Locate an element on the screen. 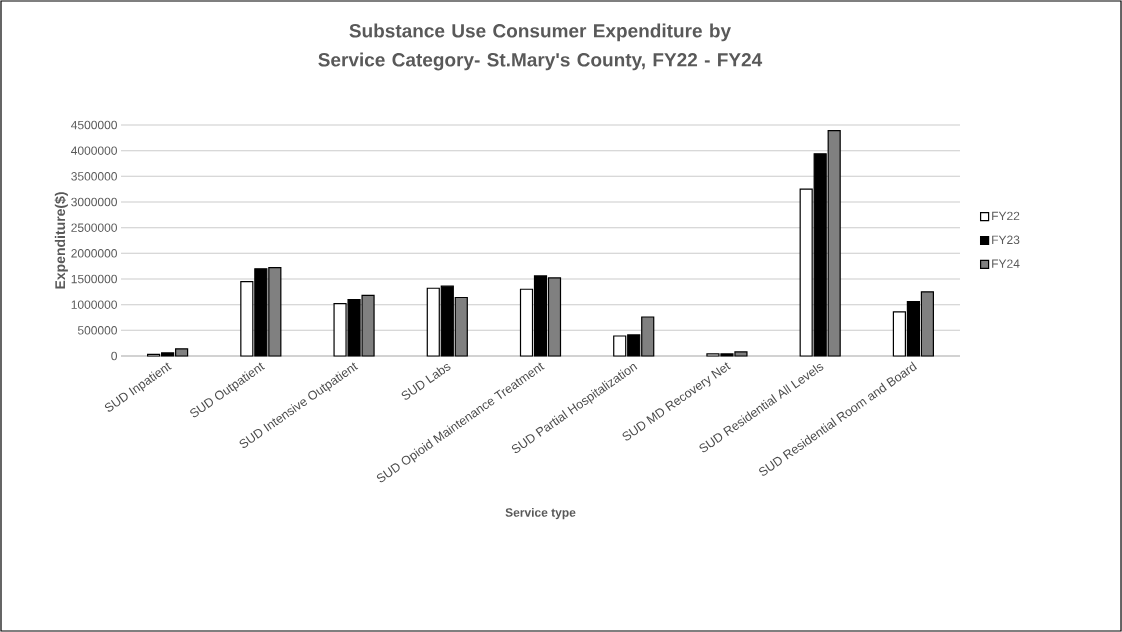 This screenshot has height=632, width=1122. x-axis-title: Service type is located at coordinates (540, 513).